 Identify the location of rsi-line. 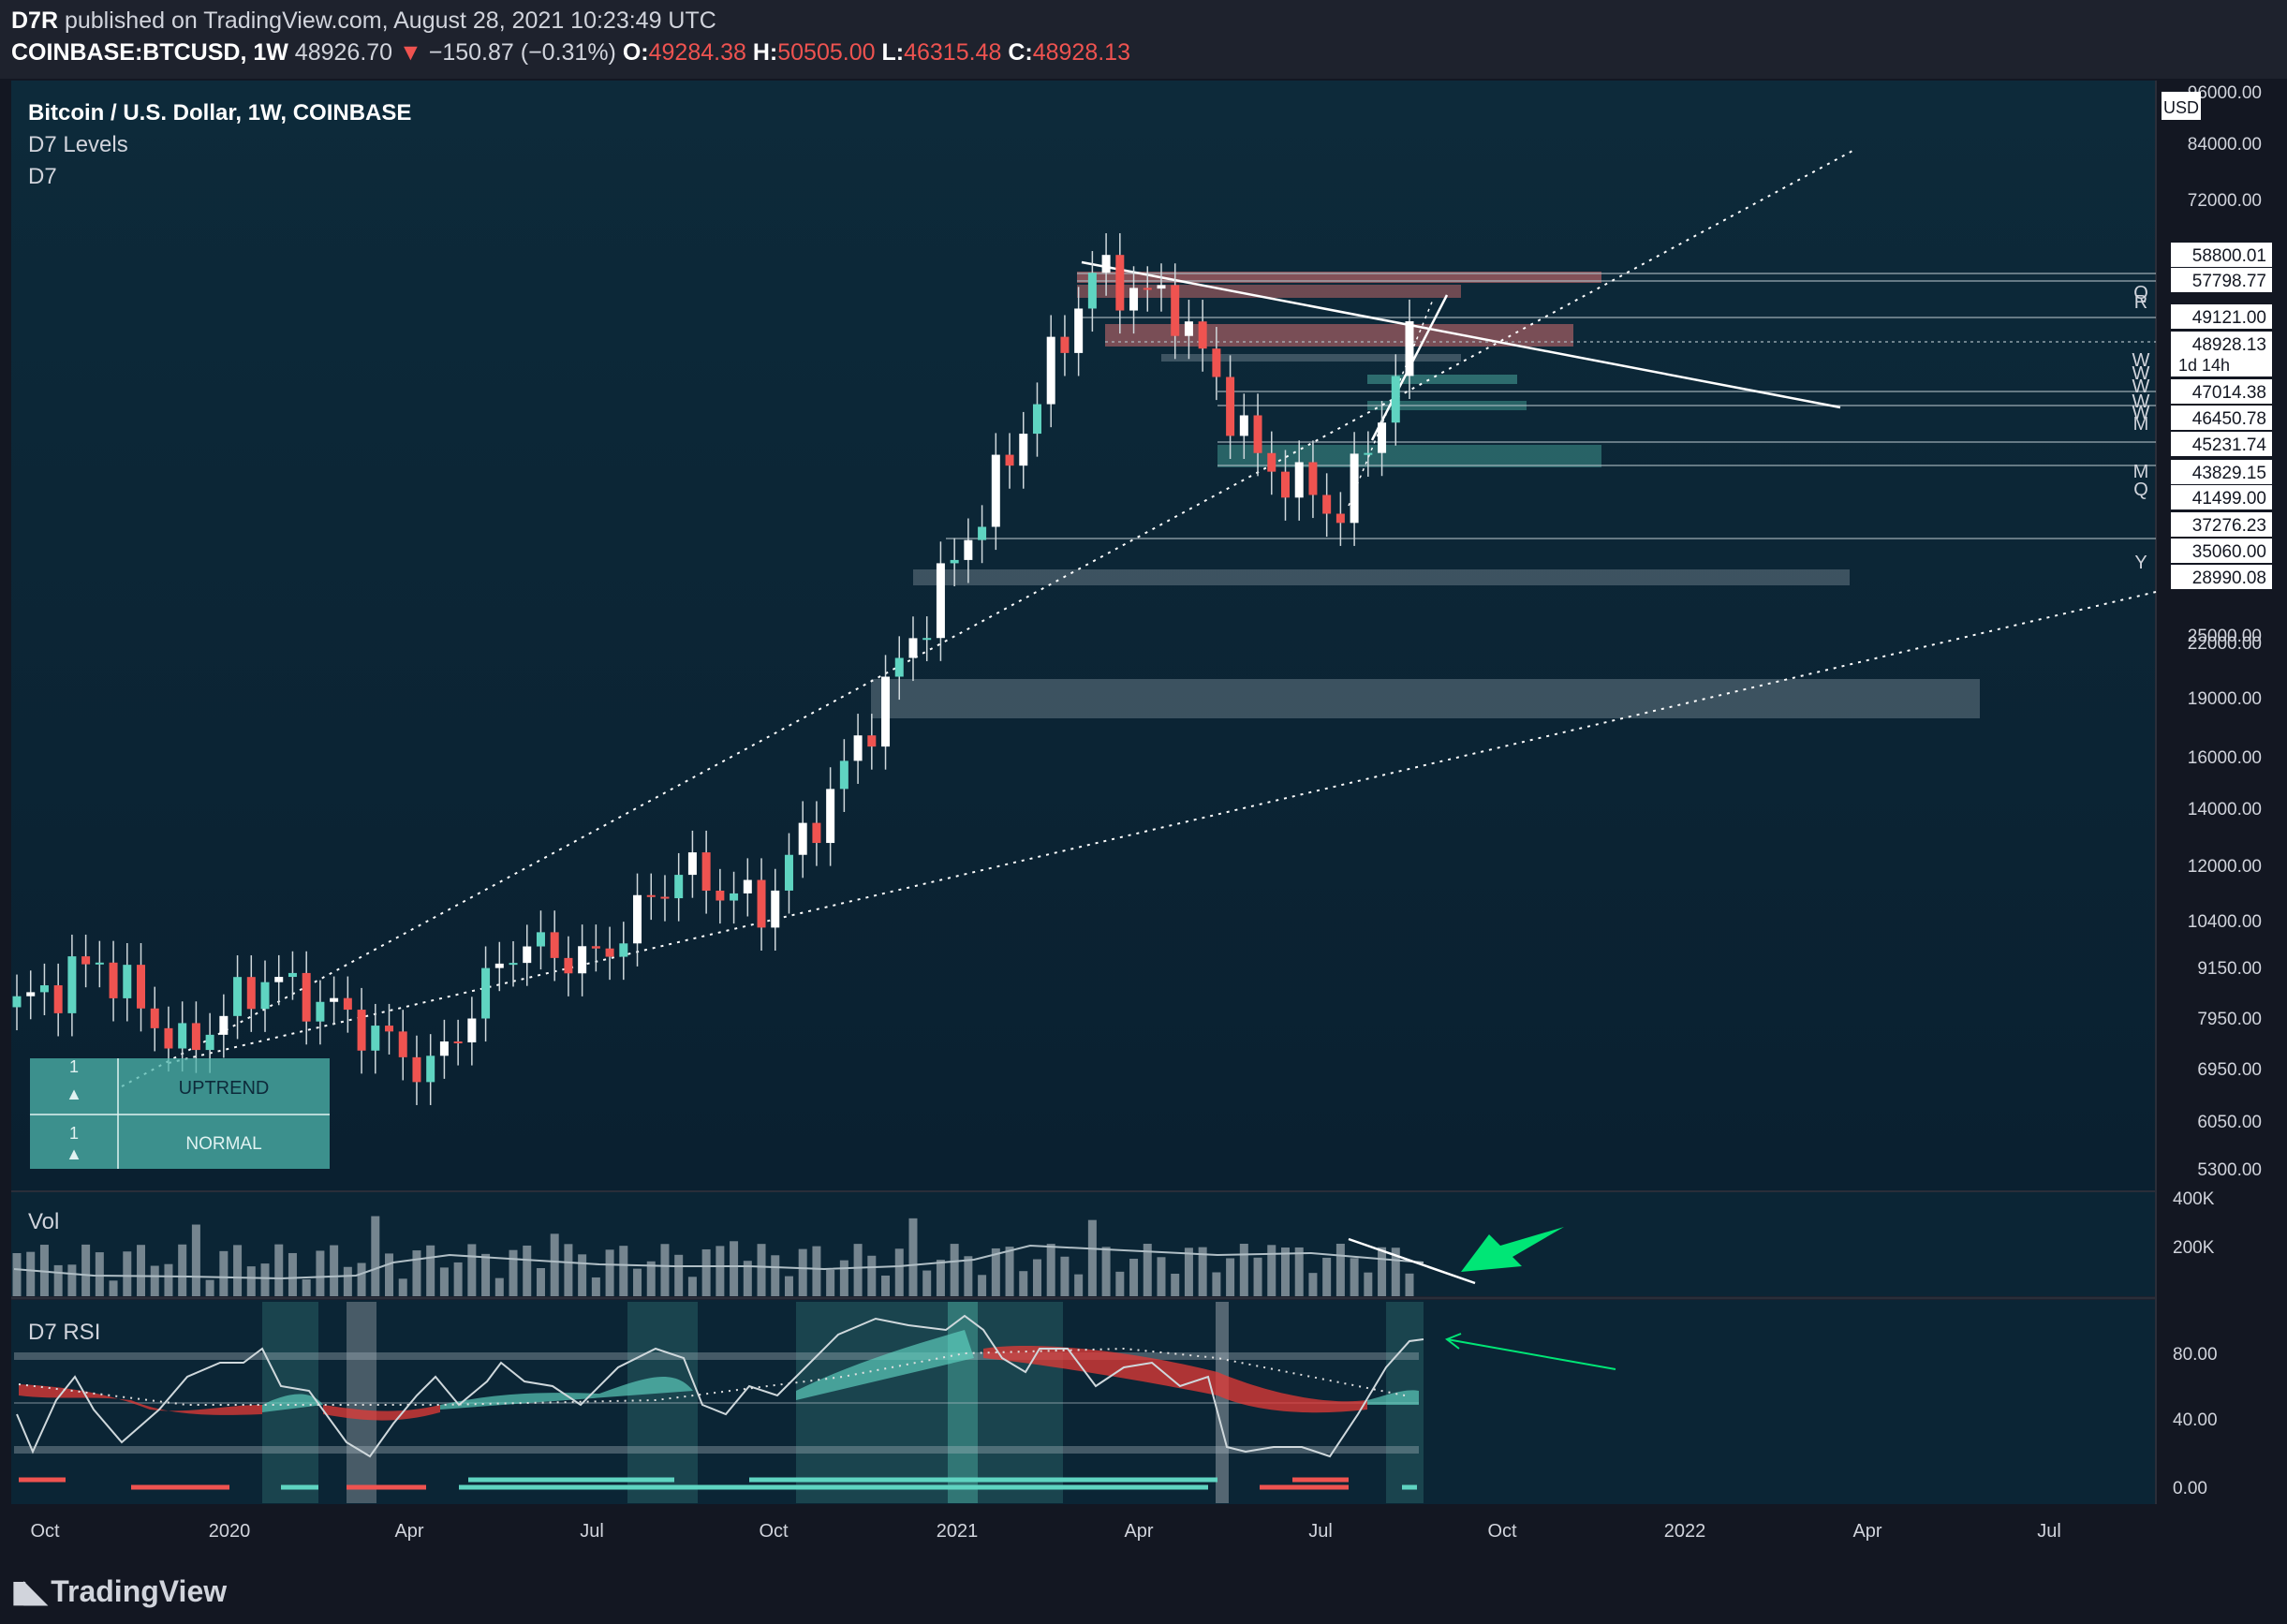
(720, 1386).